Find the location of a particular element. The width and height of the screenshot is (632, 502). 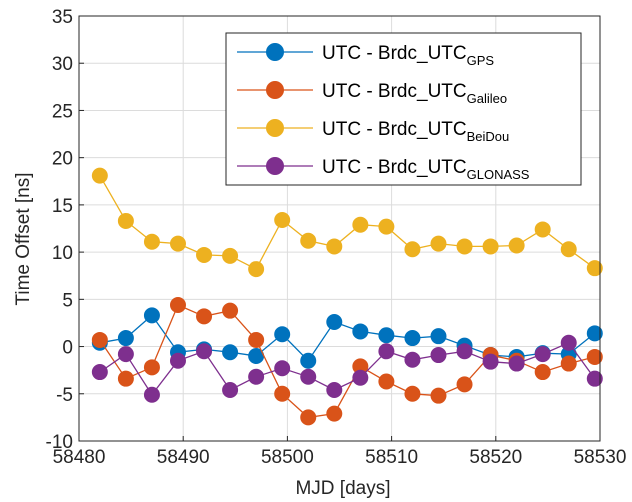

legend-entry-gps: UTC - Brdc_UTCGPS is located at coordinates (365, 55).